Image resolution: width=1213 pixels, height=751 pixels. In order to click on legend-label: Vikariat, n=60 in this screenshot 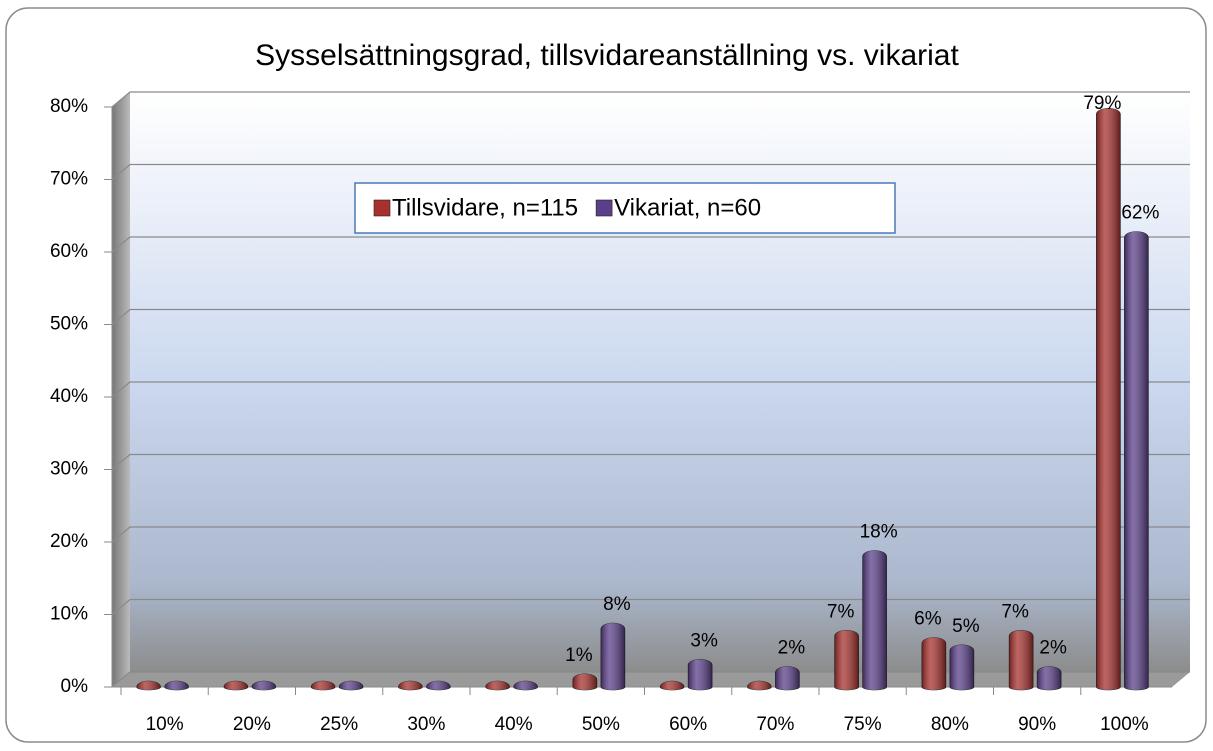, I will do `click(687, 207)`.